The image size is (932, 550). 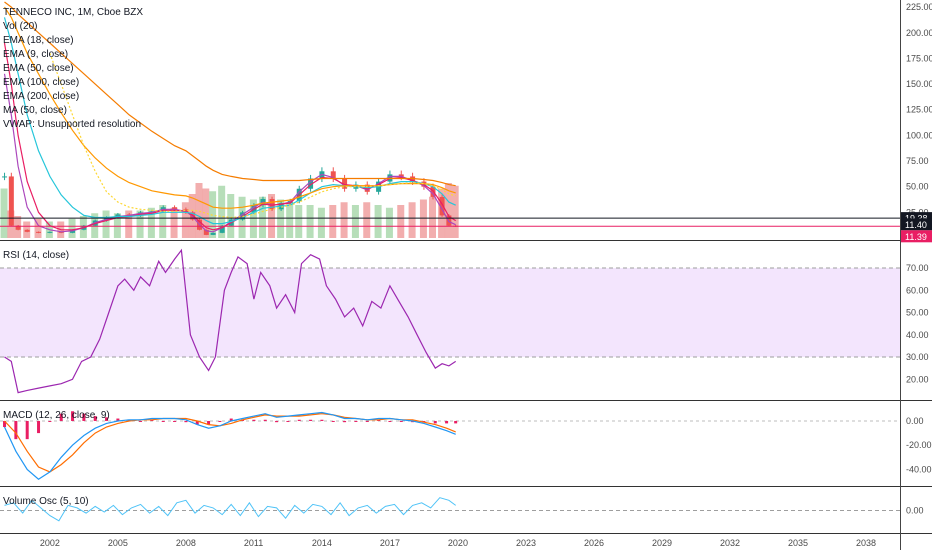 What do you see at coordinates (230, 321) in the screenshot?
I see `rsi-series` at bounding box center [230, 321].